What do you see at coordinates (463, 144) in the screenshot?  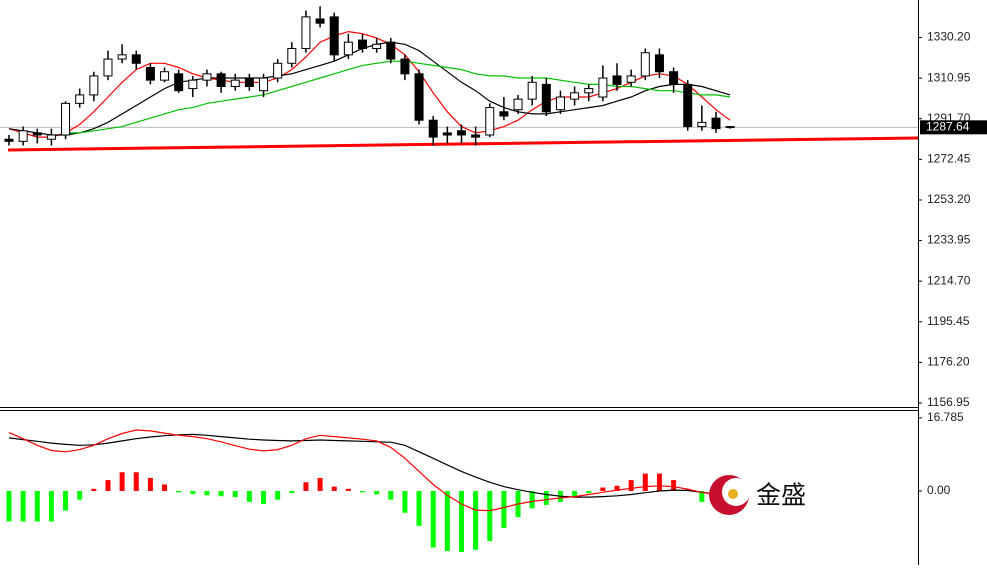 I see `trendline` at bounding box center [463, 144].